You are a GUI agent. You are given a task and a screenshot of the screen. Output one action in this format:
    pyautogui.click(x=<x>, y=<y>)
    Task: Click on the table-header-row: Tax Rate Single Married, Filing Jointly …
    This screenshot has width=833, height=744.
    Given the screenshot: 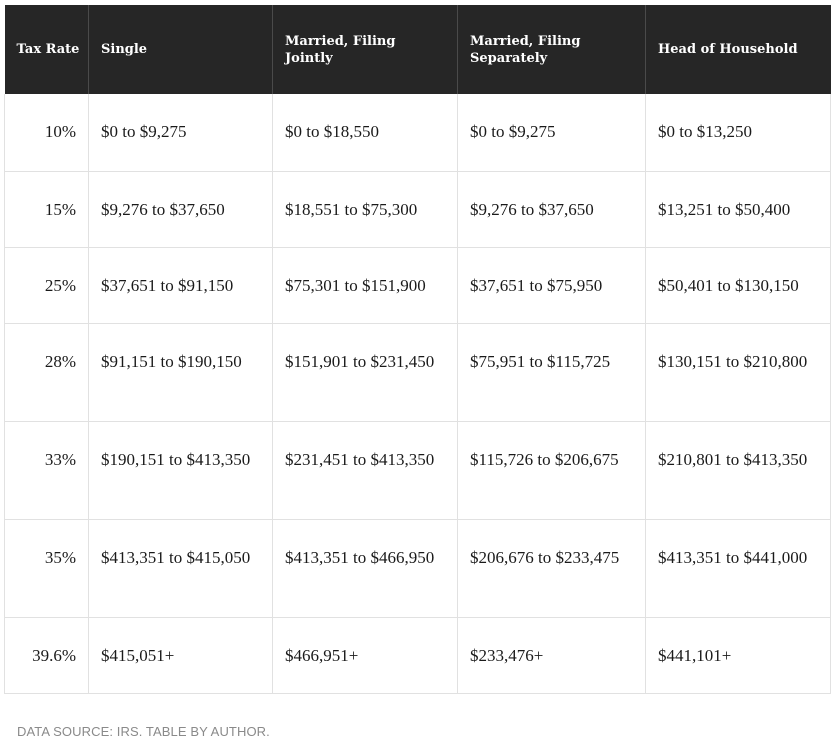 What is the action you would take?
    pyautogui.click(x=417, y=49)
    